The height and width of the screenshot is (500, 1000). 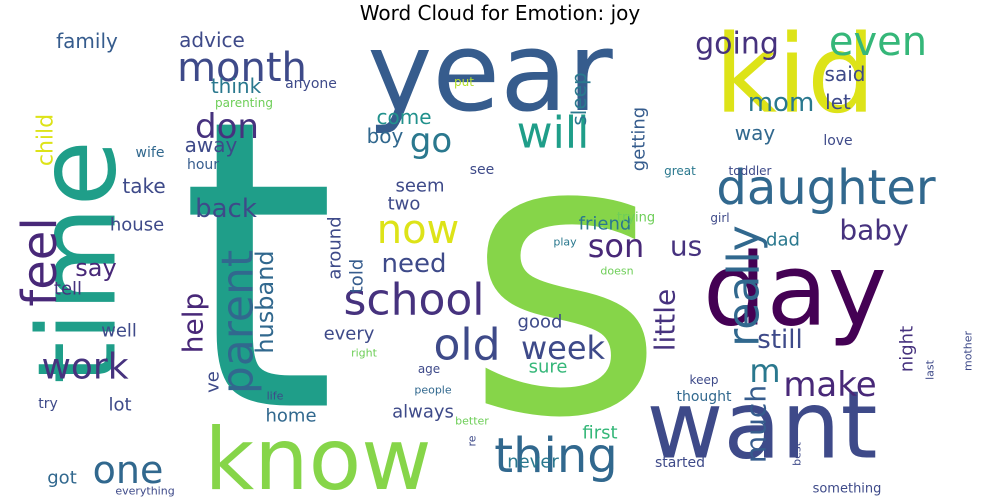 What do you see at coordinates (781, 103) in the screenshot?
I see `word-mom: mom` at bounding box center [781, 103].